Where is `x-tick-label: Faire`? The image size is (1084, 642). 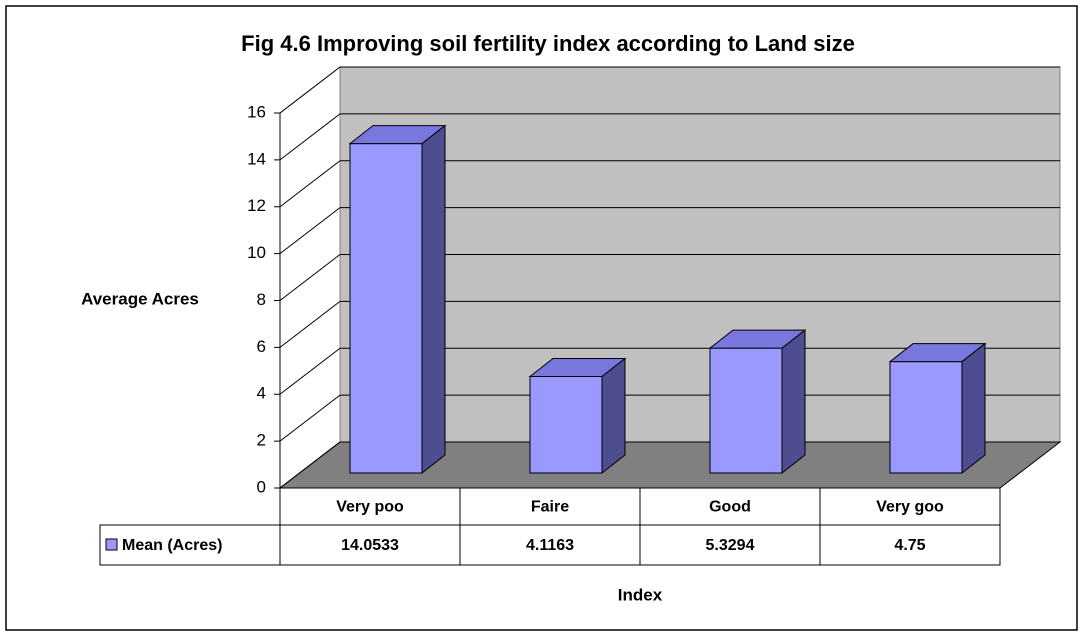
x-tick-label: Faire is located at coordinates (550, 507).